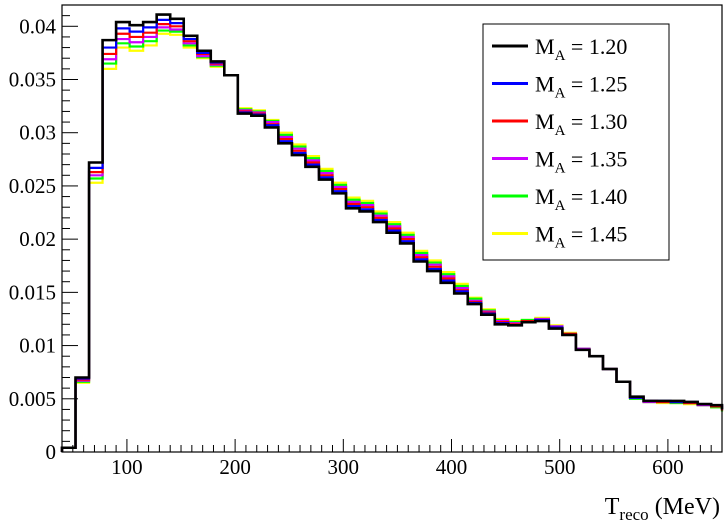 Image resolution: width=724 pixels, height=523 pixels. What do you see at coordinates (51, 452) in the screenshot?
I see `y-tick-label: 0` at bounding box center [51, 452].